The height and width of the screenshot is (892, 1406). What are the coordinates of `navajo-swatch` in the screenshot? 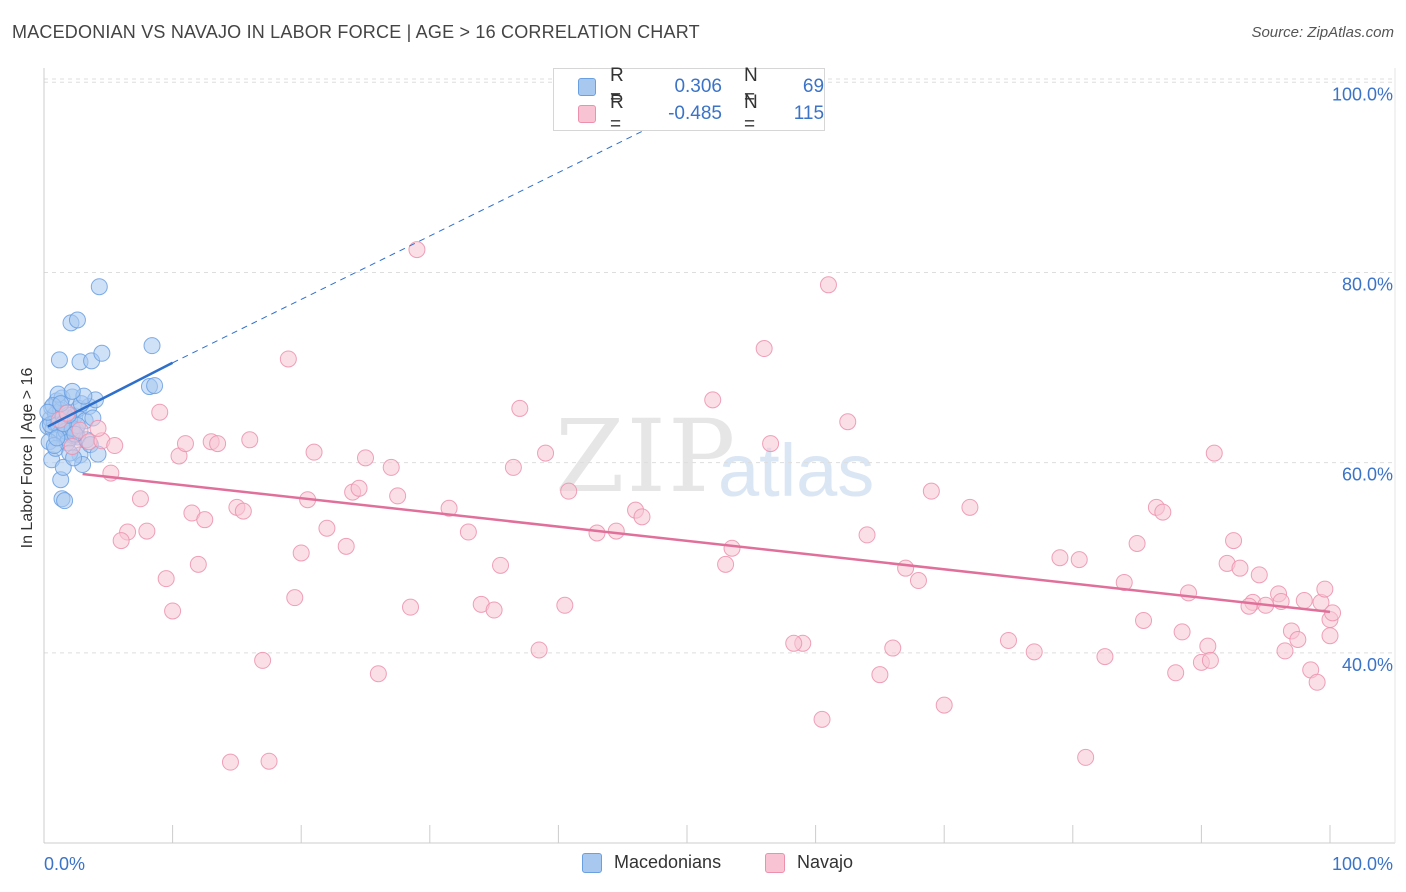 It's located at (587, 114).